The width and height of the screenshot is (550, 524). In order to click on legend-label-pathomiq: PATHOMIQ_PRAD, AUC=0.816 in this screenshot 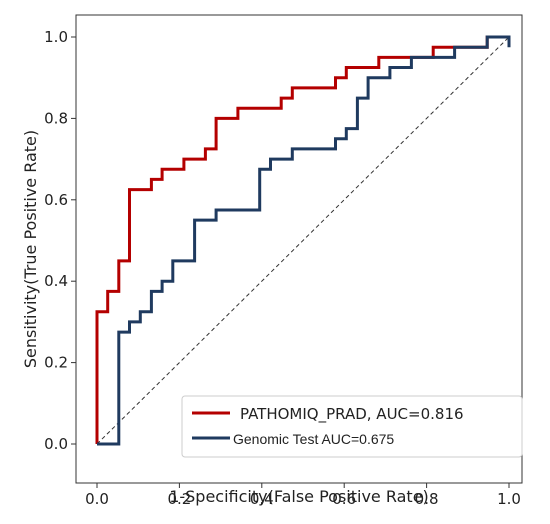, I will do `click(352, 414)`.